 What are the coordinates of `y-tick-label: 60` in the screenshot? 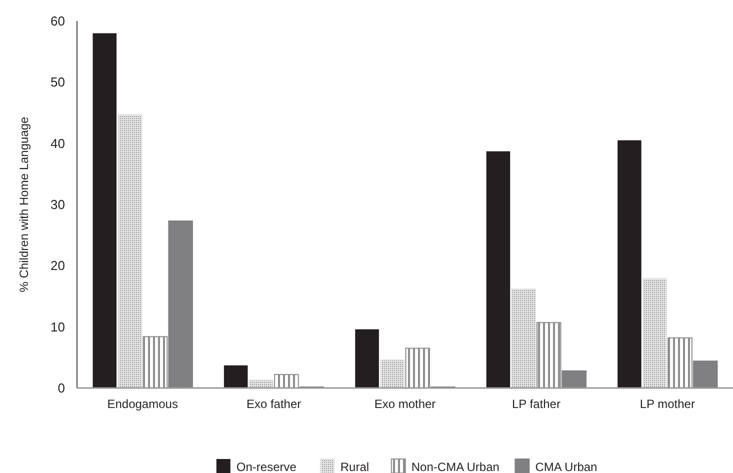 It's located at (57, 21).